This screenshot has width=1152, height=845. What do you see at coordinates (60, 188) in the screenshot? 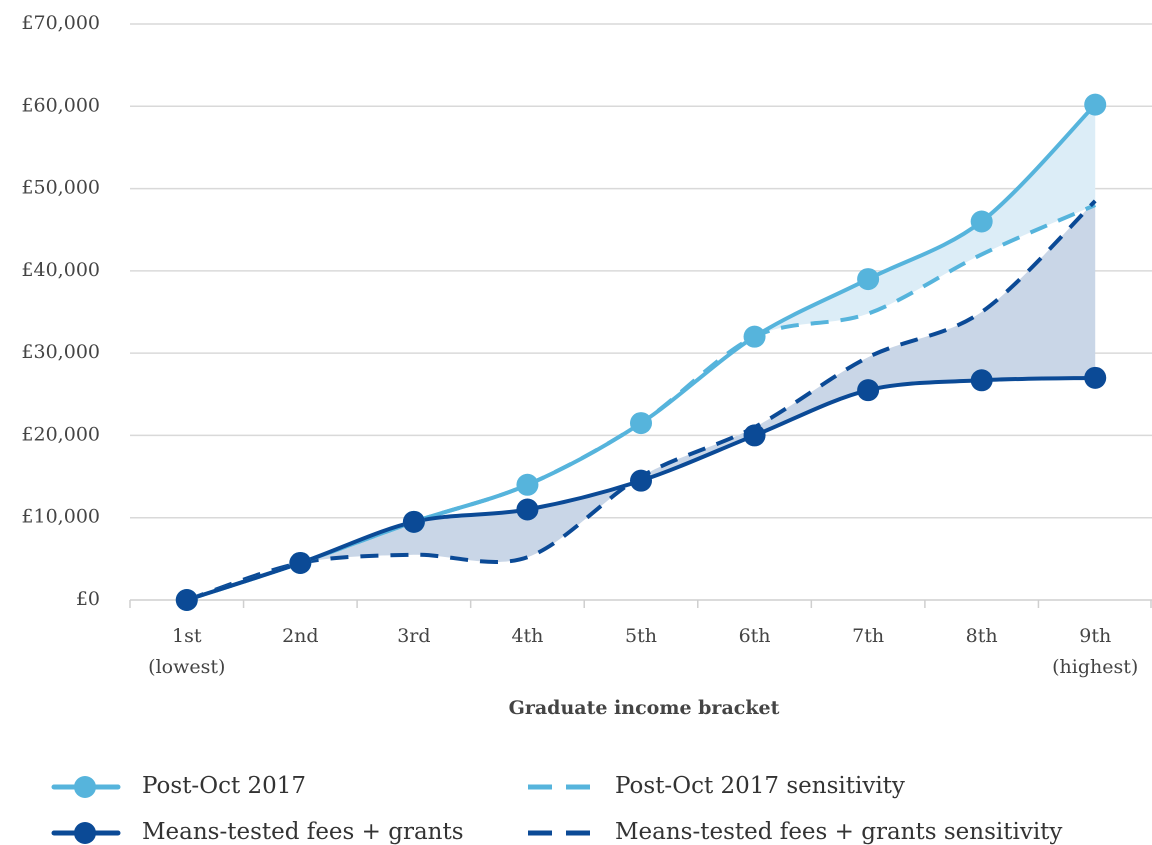
I see `y-tick-label: £50,000` at bounding box center [60, 188].